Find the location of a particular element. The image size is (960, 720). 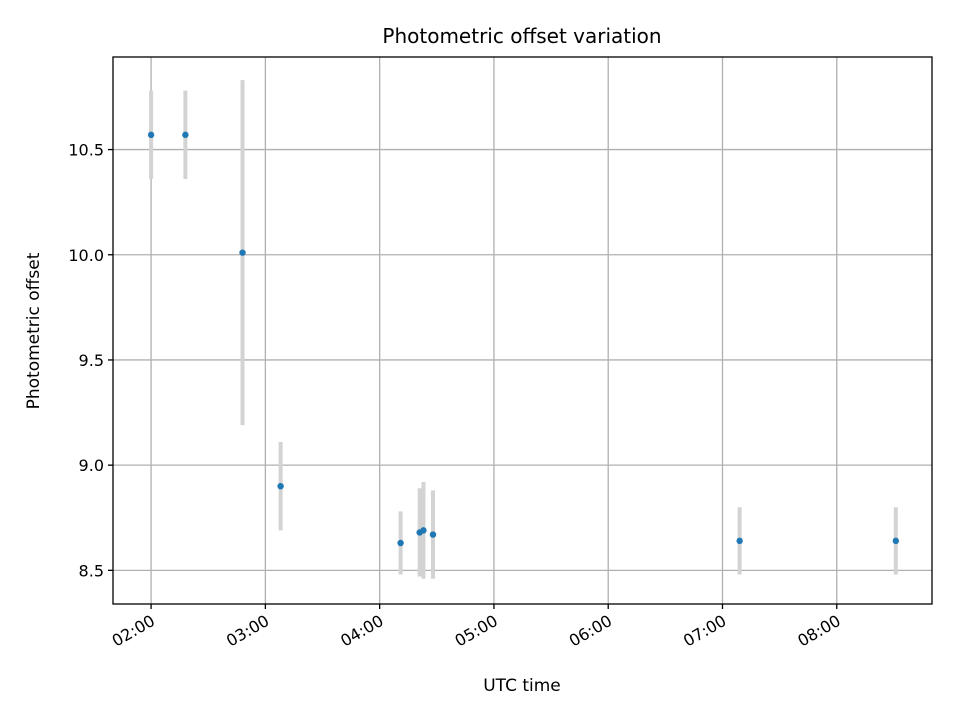

y-axis: 8.5 9.0 9.5 10.0 10.5 is located at coordinates (90, 360).